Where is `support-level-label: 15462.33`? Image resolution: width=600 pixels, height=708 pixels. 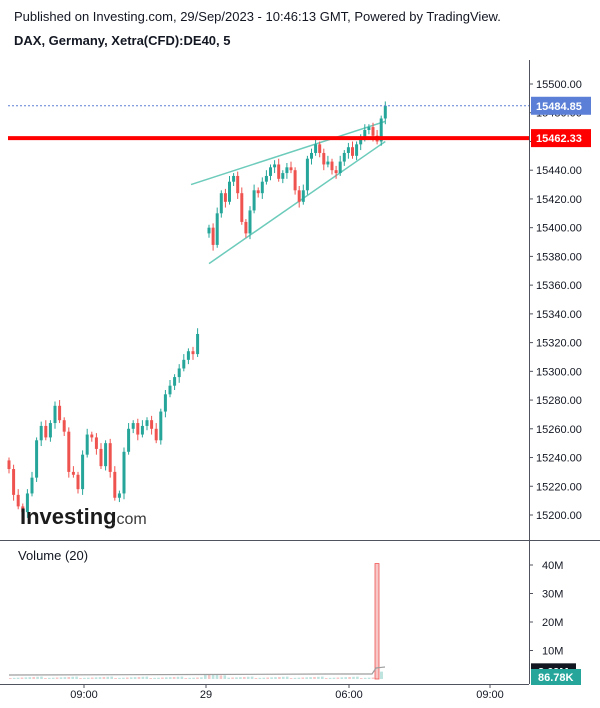 support-level-label: 15462.33 is located at coordinates (559, 139).